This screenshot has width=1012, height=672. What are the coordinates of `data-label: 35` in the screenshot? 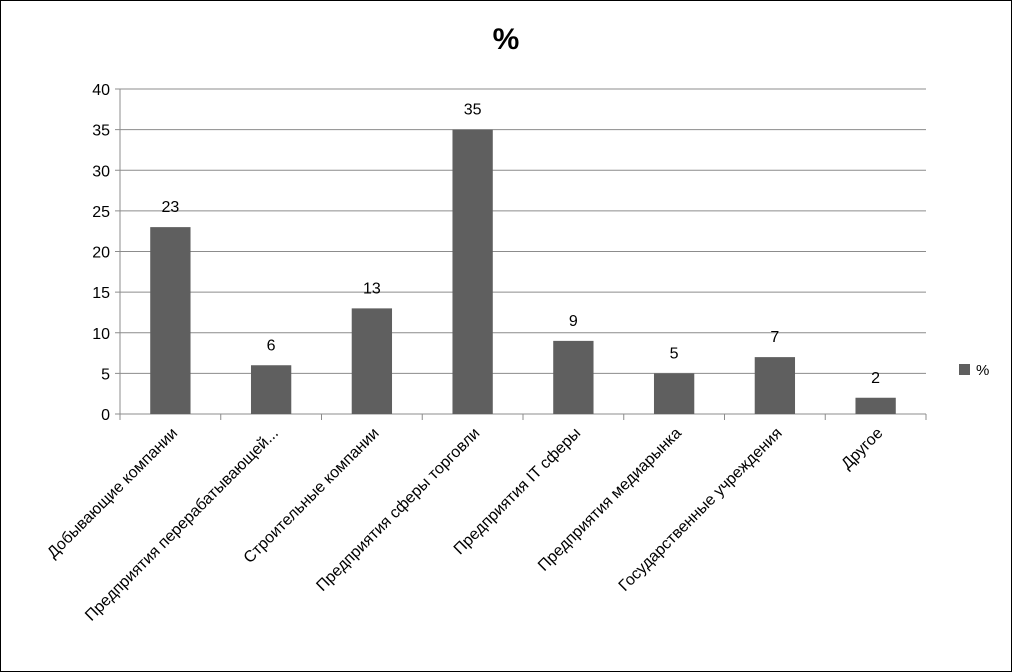 It's located at (473, 110).